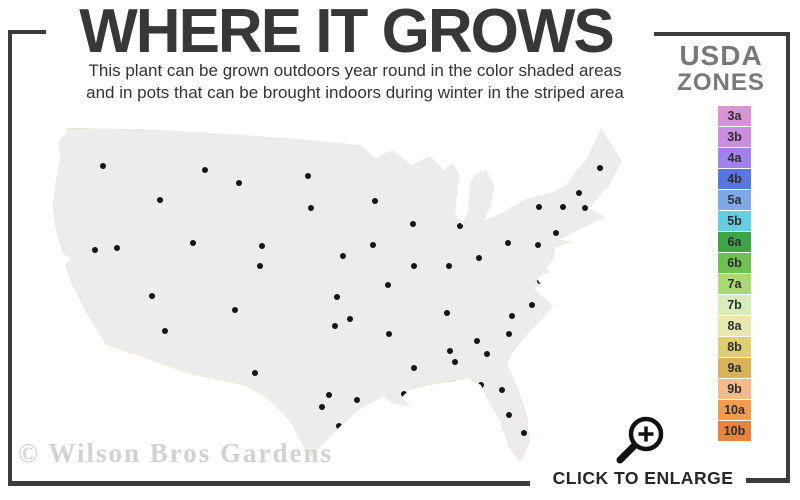  Describe the element at coordinates (734, 389) in the screenshot. I see `zone-swatch-9b: 9b` at that location.